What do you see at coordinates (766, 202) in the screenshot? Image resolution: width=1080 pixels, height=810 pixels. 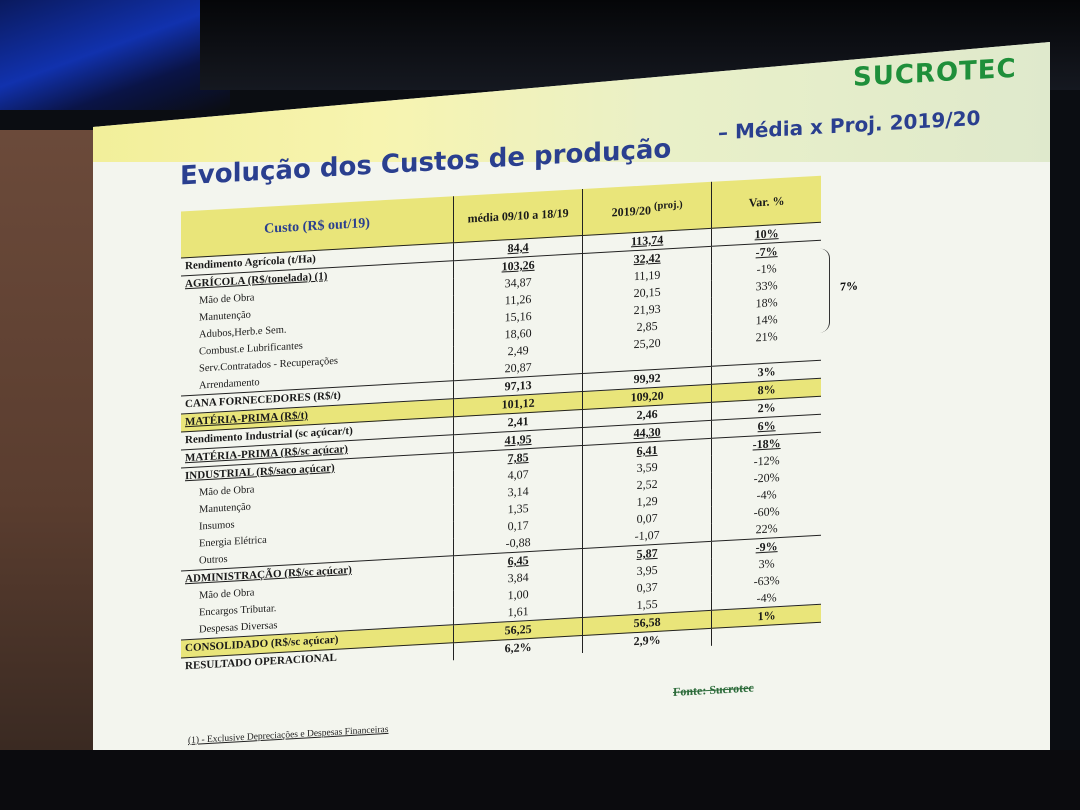 I see `header-col3: Var. %` at bounding box center [766, 202].